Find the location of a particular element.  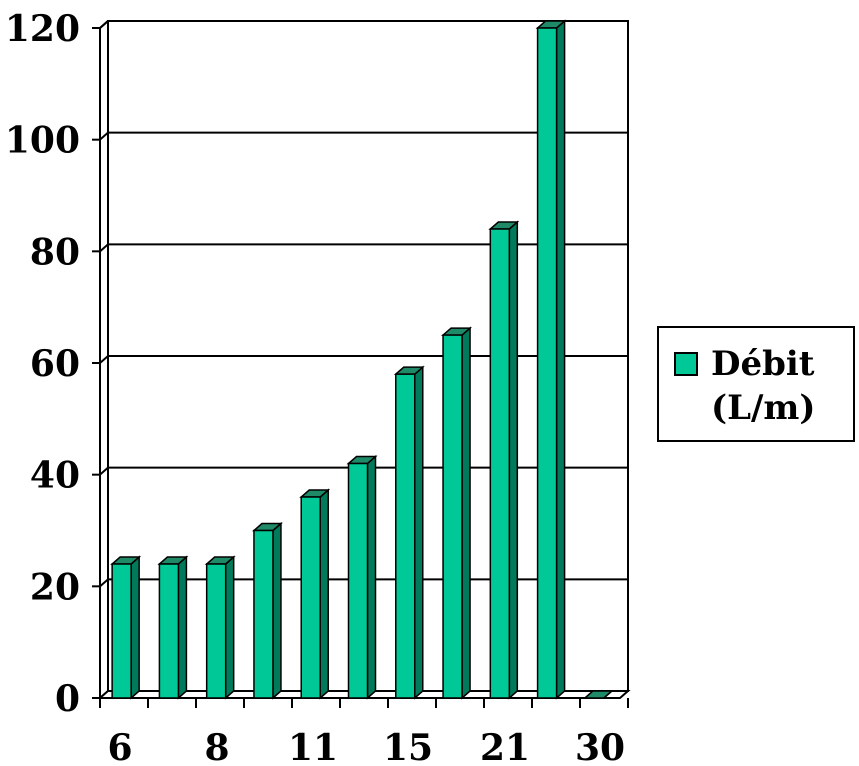

legend-label-line2: (L/m) is located at coordinates (763, 408).